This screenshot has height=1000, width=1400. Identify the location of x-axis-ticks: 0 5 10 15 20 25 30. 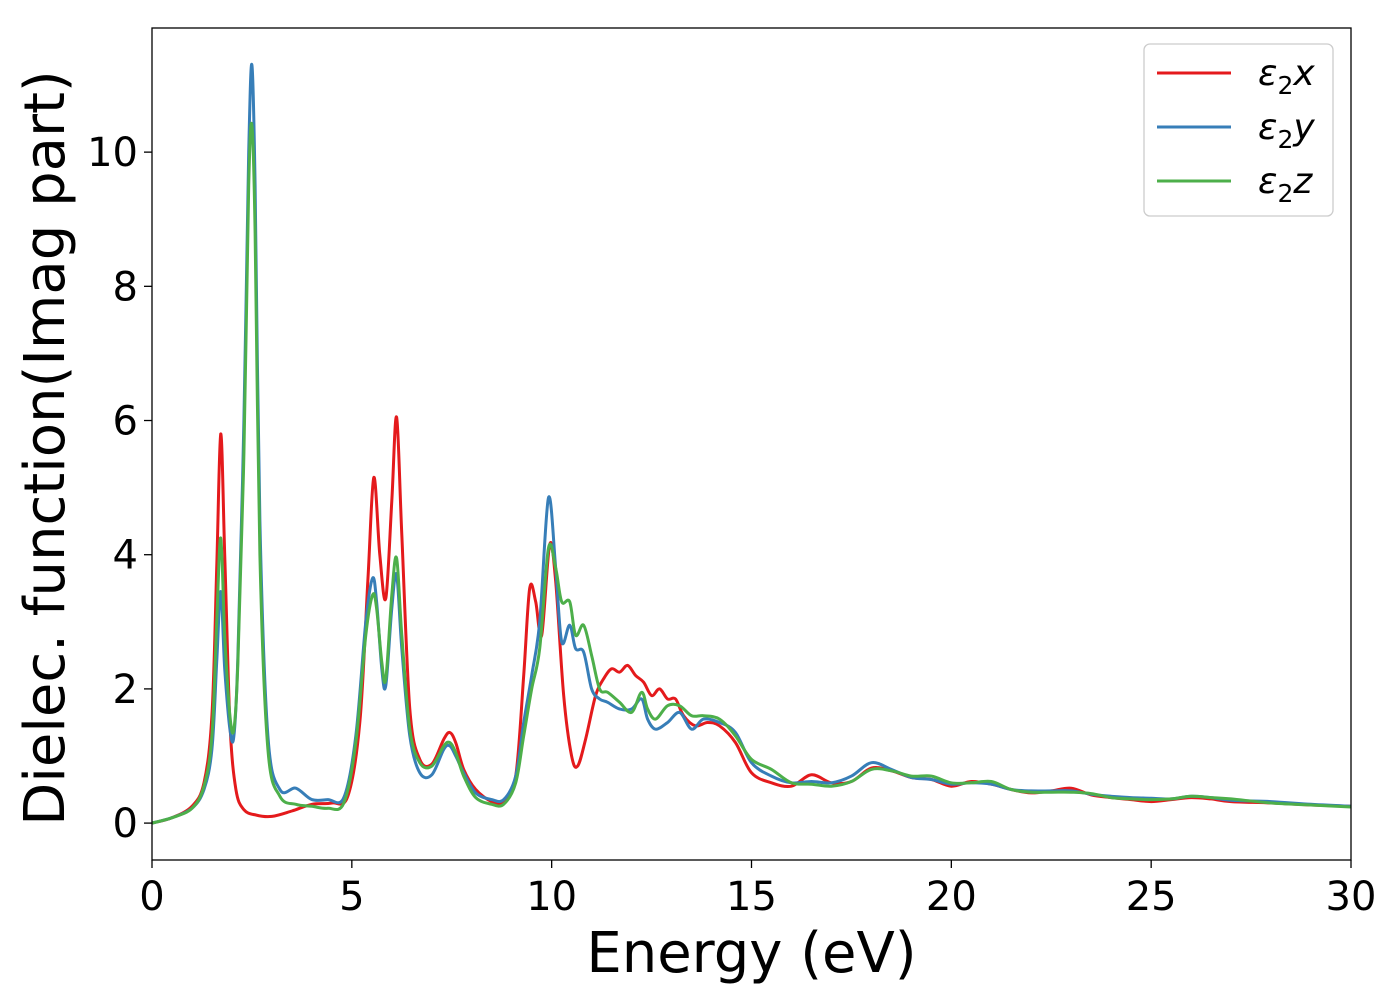
(757, 890).